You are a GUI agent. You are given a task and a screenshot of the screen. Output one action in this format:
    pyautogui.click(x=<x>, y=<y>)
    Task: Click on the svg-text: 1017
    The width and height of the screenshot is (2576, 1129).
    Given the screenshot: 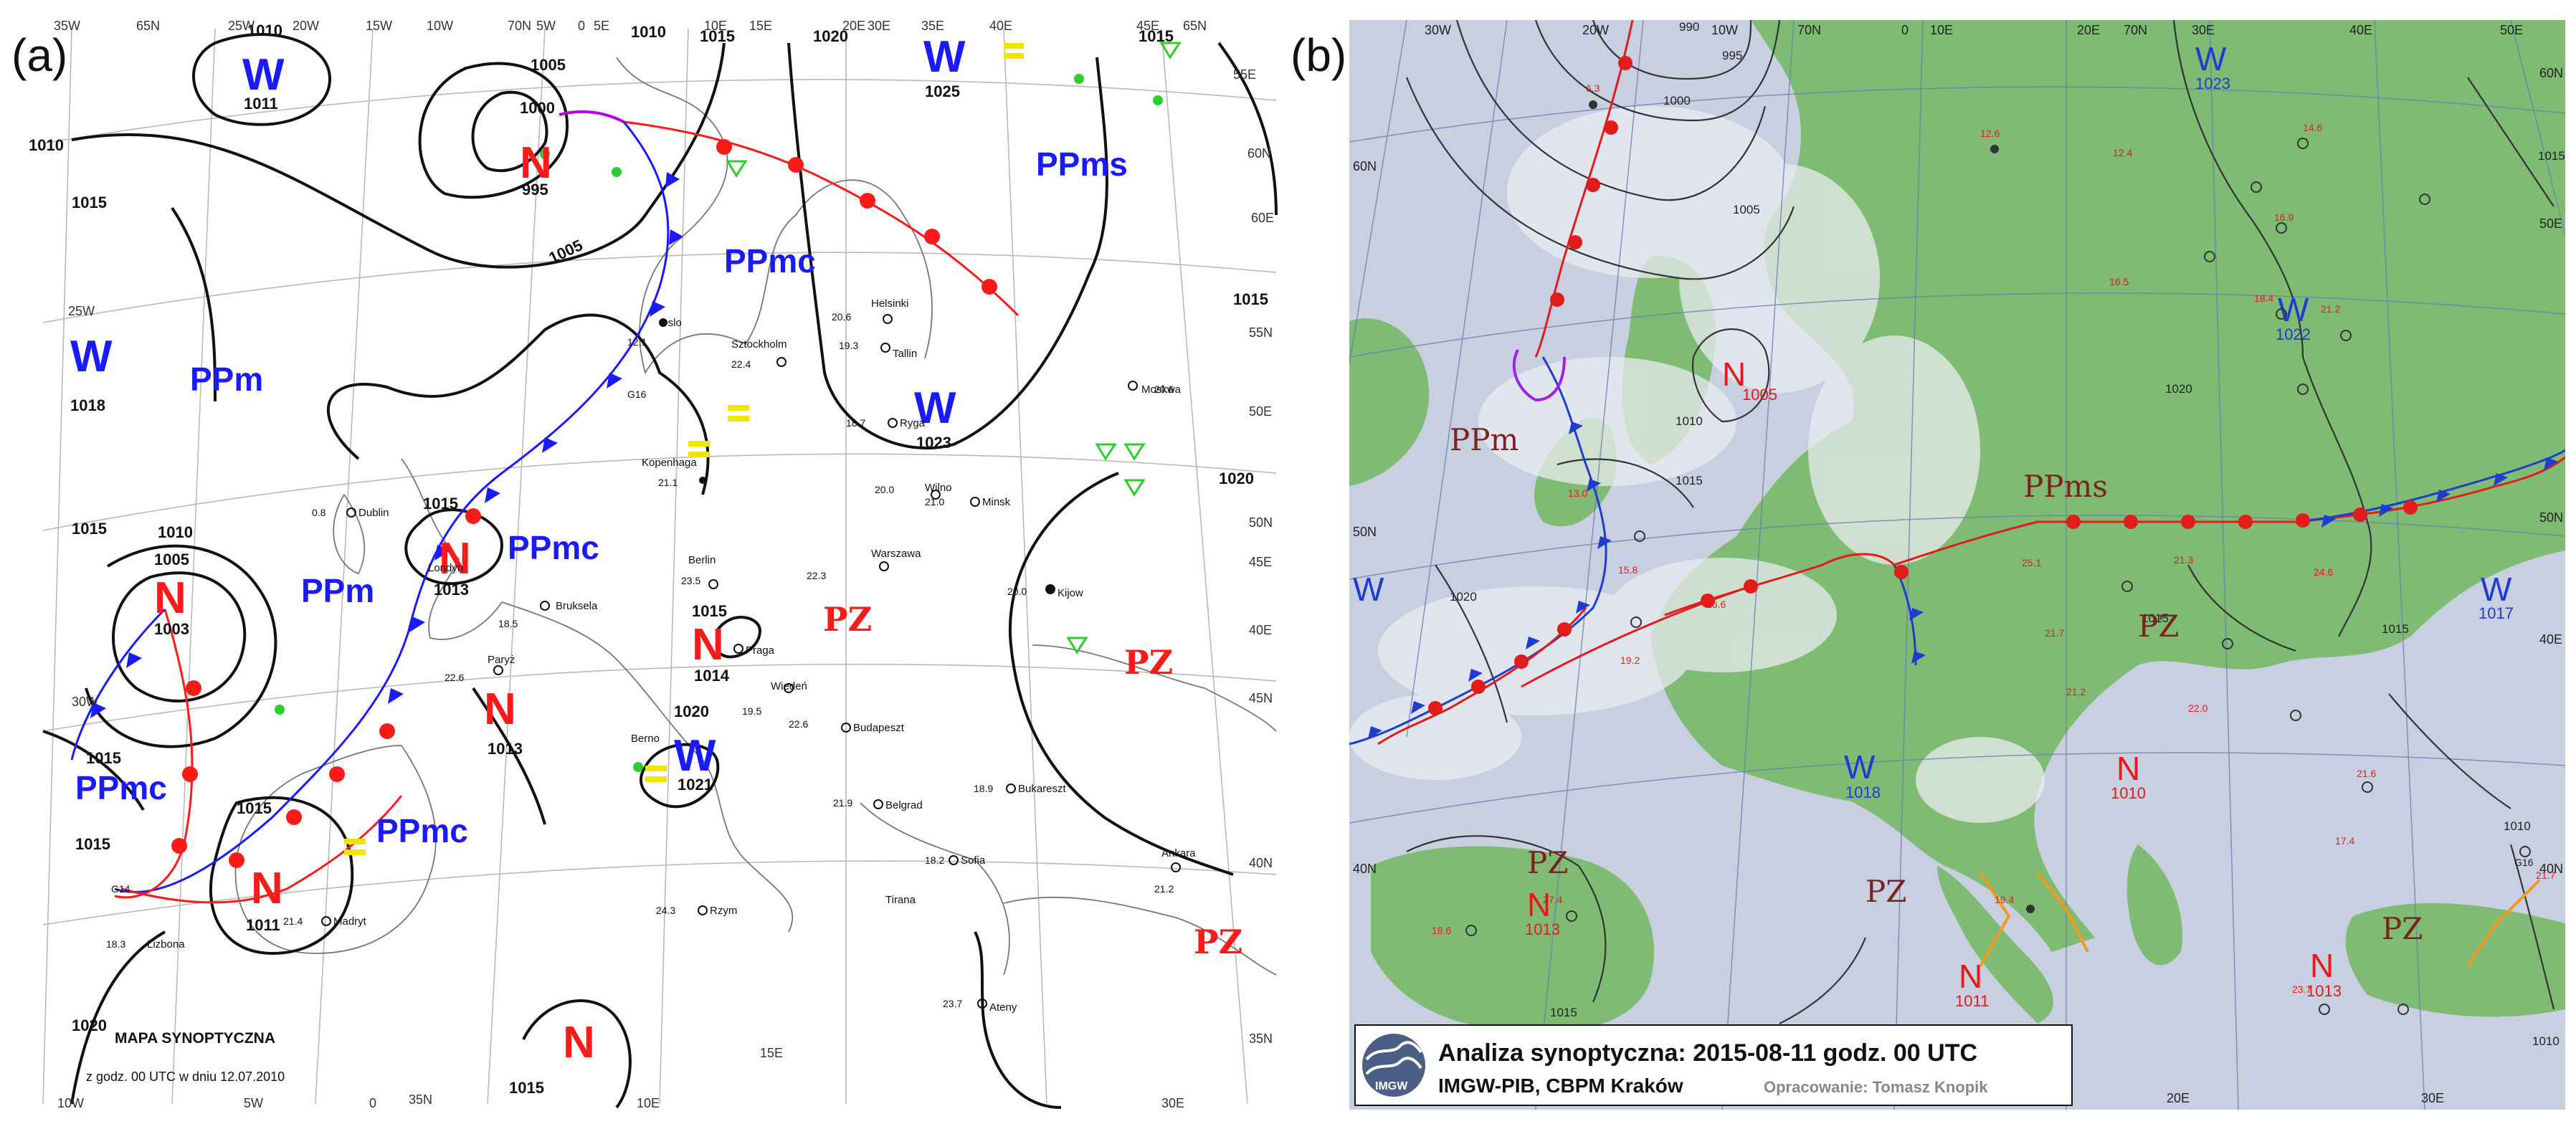 What is the action you would take?
    pyautogui.click(x=2496, y=613)
    